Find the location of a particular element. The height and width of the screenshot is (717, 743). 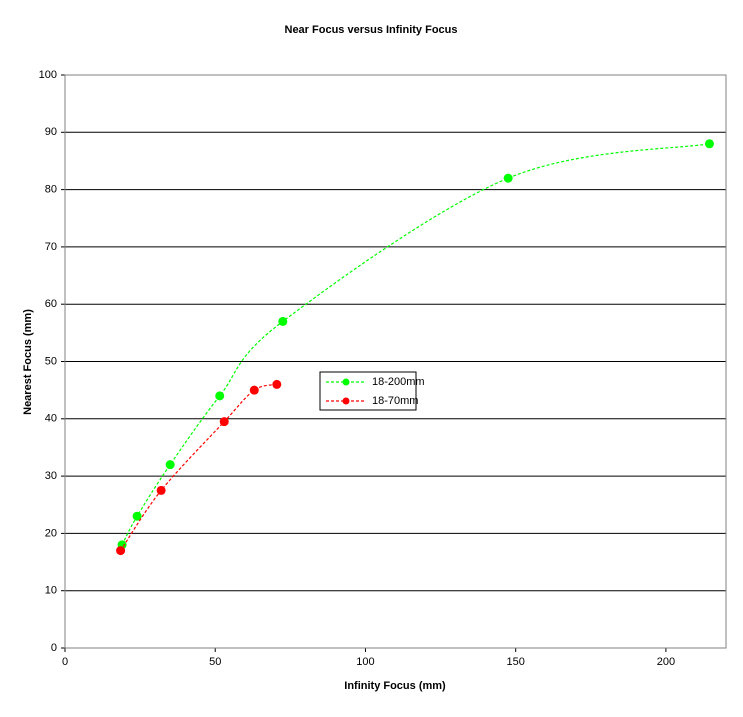

y-tick-label: 20 is located at coordinates (51, 533).